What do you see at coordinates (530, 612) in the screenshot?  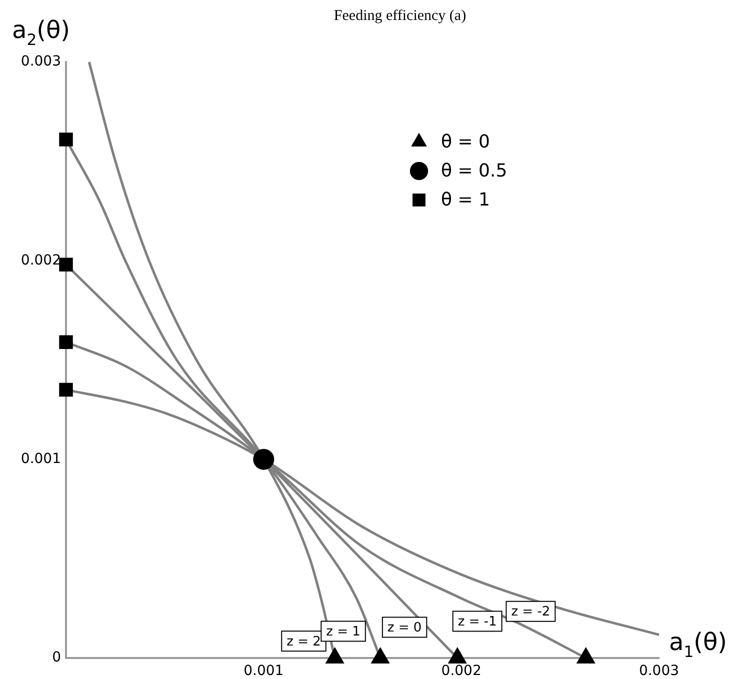 I see `annotation: z = -2` at bounding box center [530, 612].